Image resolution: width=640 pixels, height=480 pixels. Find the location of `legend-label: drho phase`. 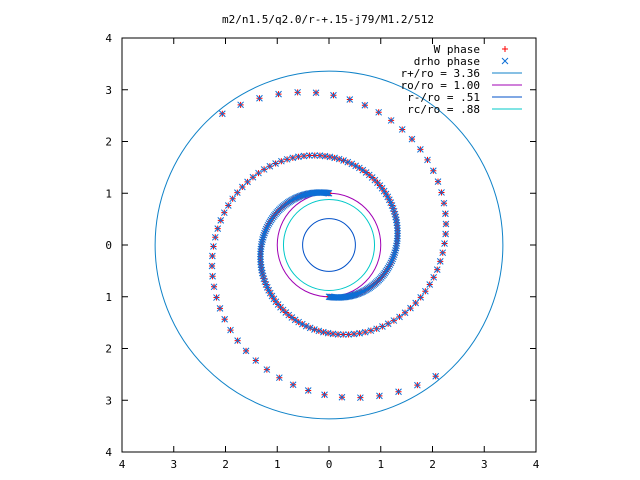

legend-label: drho phase is located at coordinates (447, 61).